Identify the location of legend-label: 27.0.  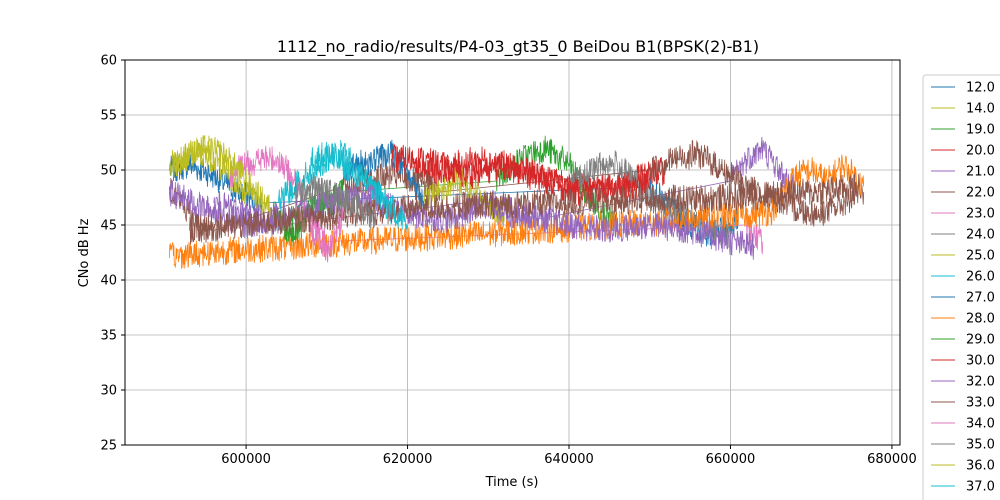
(980, 298).